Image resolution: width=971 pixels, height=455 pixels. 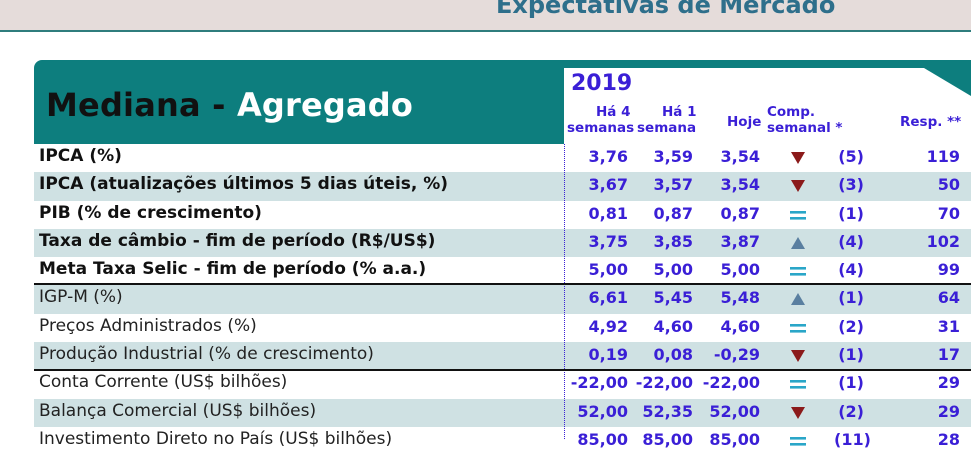 I want to click on value-1-week-ago: 52,35, so click(x=667, y=411).